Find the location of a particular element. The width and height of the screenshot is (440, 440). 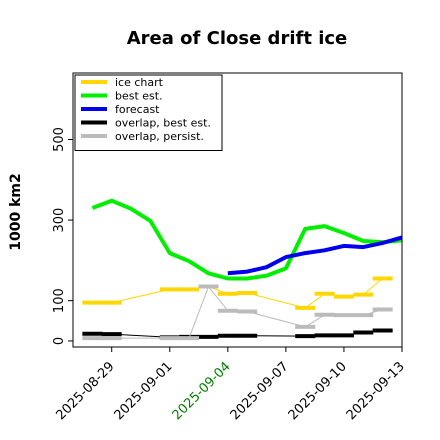

x-tick-label: 2025-08-29 is located at coordinates (85, 391).